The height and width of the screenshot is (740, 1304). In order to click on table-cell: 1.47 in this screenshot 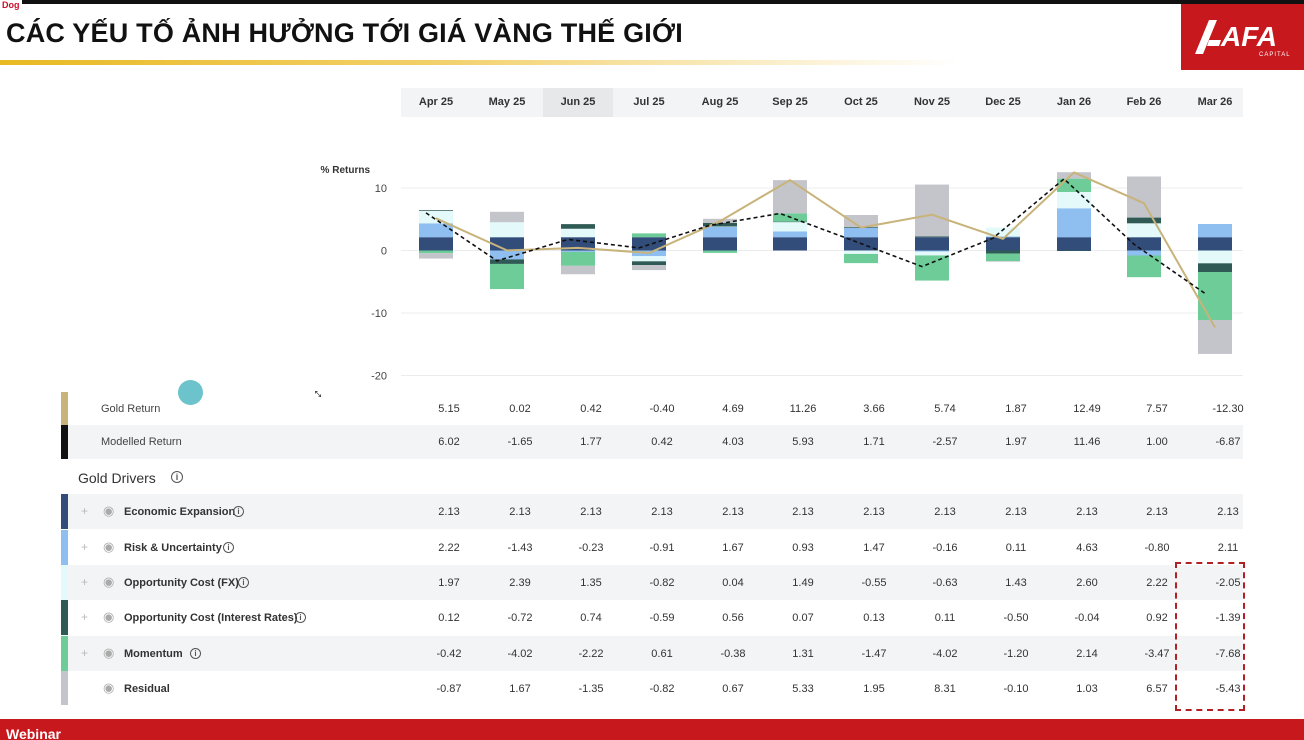, I will do `click(874, 548)`.